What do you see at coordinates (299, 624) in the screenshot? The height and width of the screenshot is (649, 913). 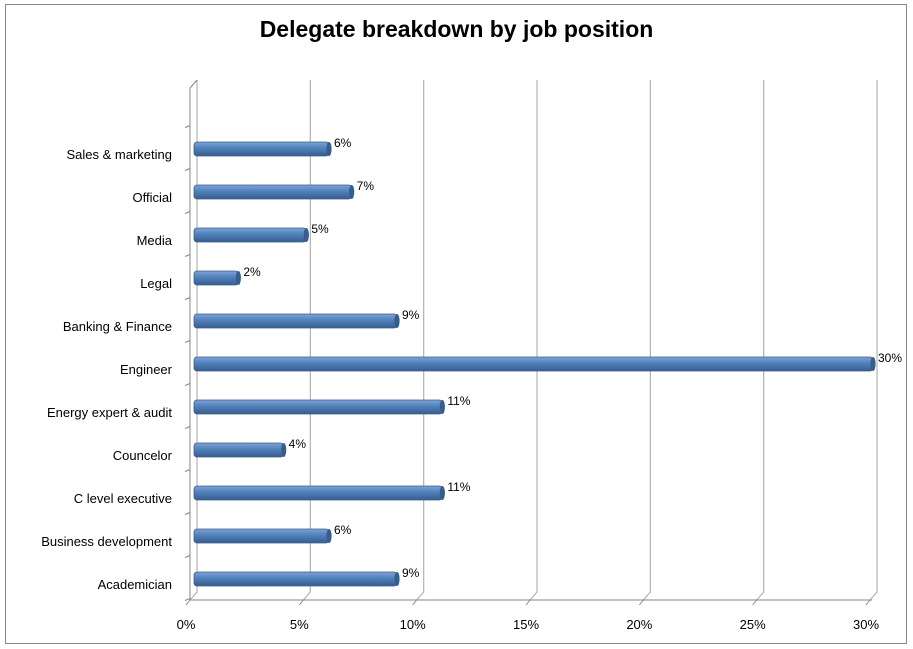 I see `x-tick-label: 5%` at bounding box center [299, 624].